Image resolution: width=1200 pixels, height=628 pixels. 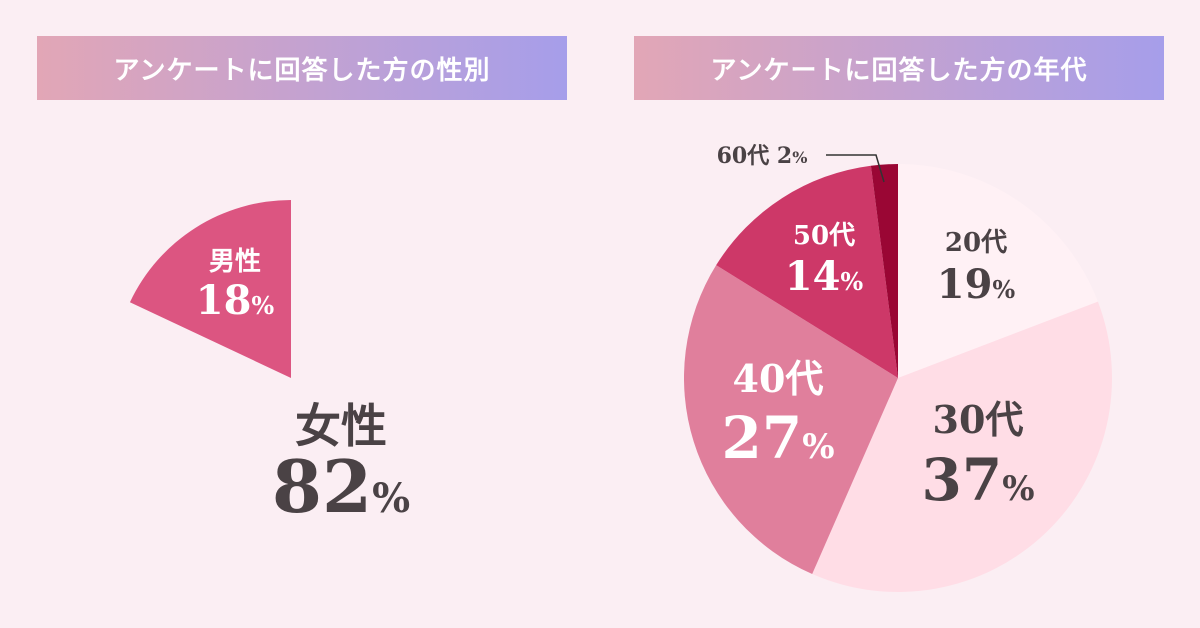 What do you see at coordinates (302, 68) in the screenshot?
I see `gender-chart-title: アンケートに回答した方の性別` at bounding box center [302, 68].